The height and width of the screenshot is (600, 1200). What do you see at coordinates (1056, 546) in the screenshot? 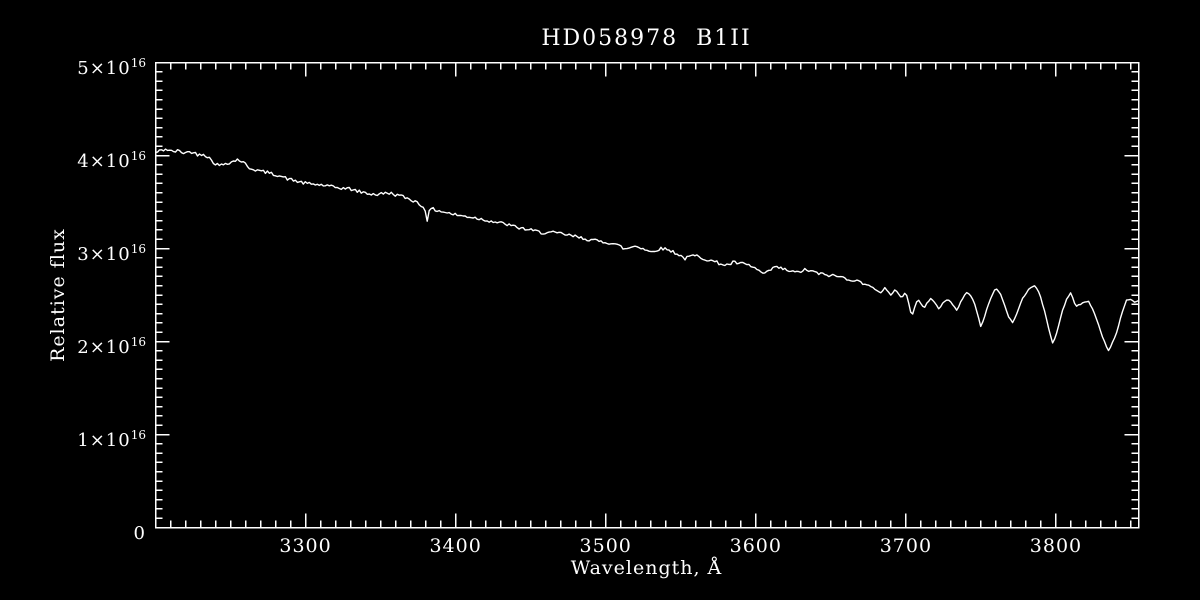
I see `x-tick-label: 3800` at bounding box center [1056, 546].